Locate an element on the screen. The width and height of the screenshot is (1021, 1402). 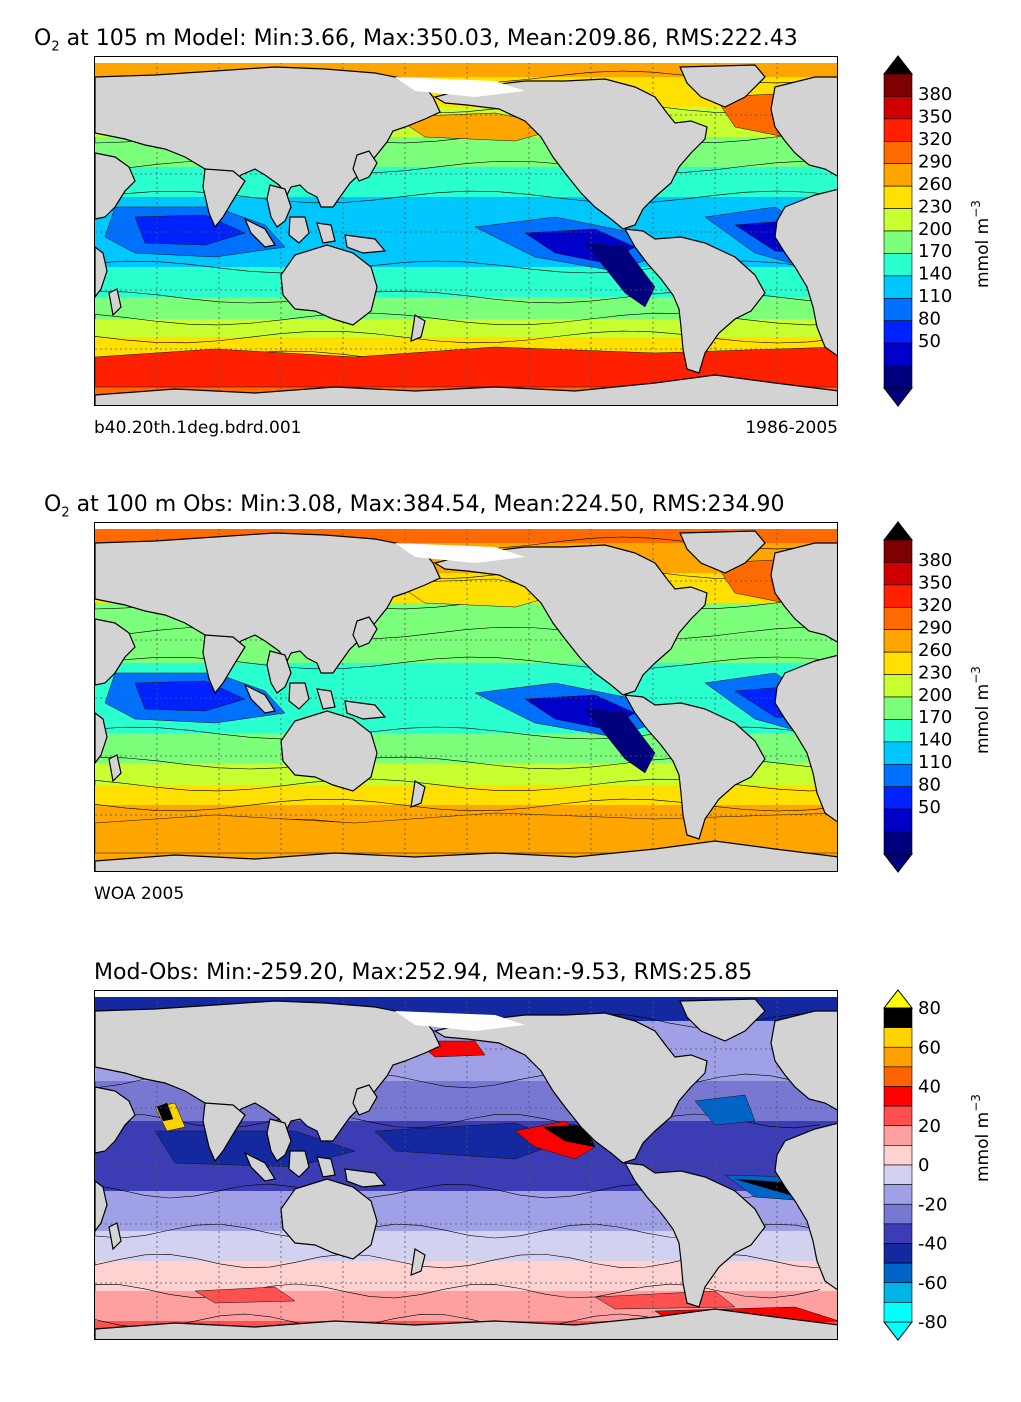
colorbar-tick-label: -20 is located at coordinates (932, 1204).